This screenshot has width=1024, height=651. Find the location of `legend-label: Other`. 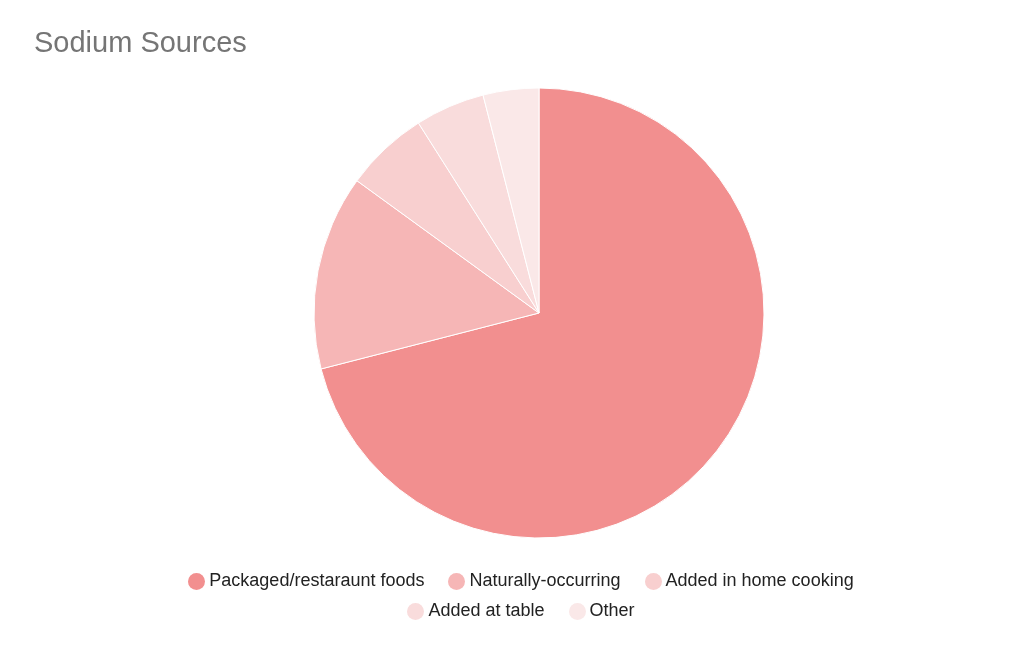

legend-label: Other is located at coordinates (612, 610).